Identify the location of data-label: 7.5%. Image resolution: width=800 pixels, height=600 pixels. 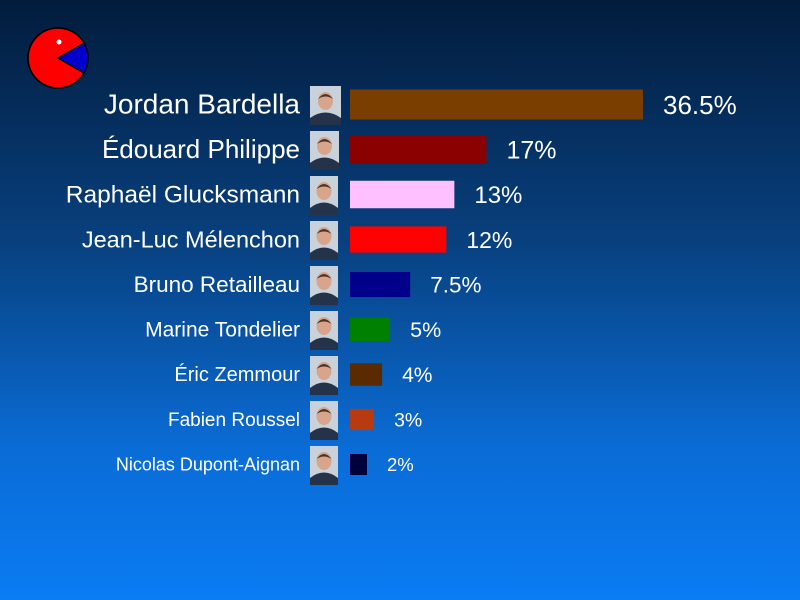
(455, 285).